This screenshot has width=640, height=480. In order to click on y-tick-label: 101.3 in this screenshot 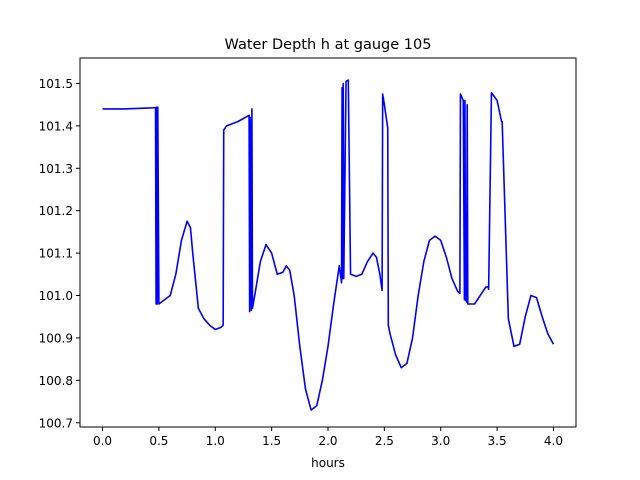, I will do `click(56, 169)`.